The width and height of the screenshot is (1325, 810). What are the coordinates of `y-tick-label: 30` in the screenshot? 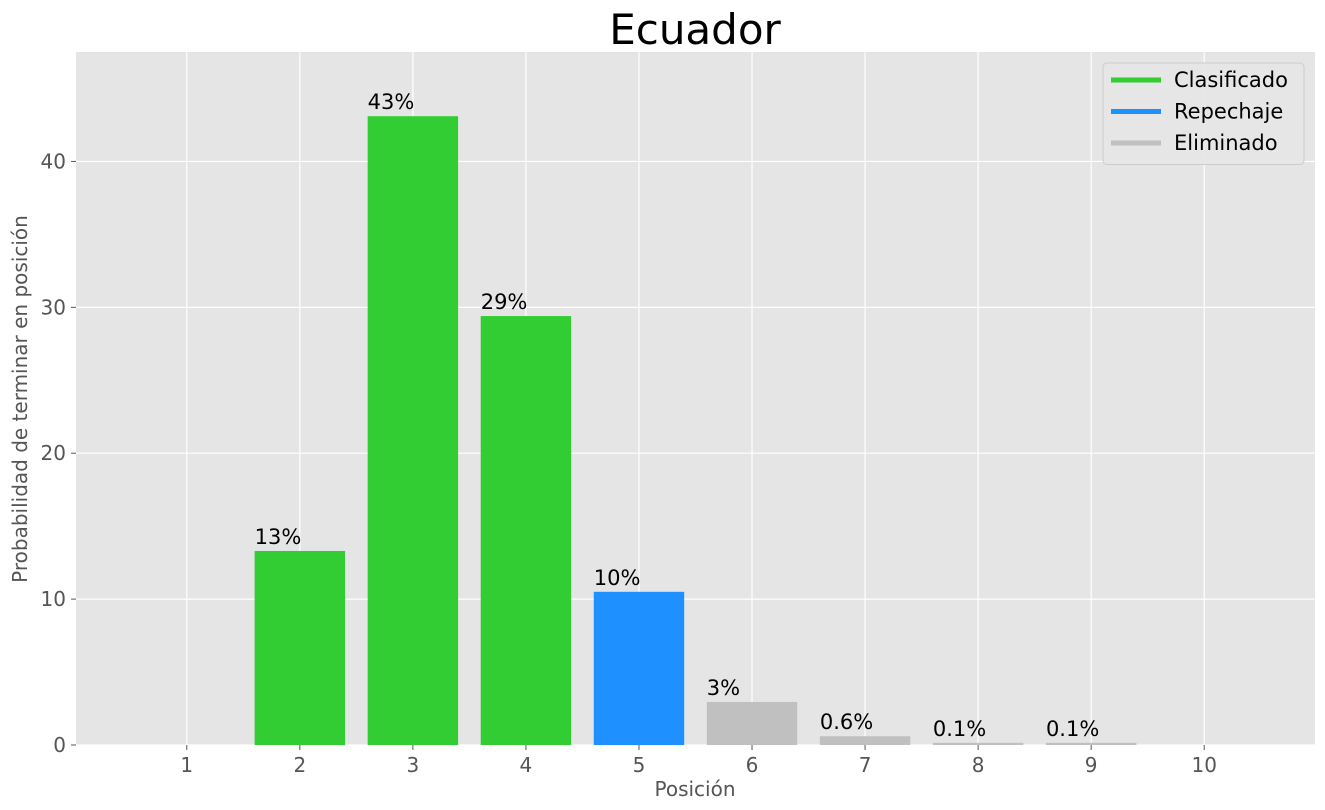 It's located at (53, 307).